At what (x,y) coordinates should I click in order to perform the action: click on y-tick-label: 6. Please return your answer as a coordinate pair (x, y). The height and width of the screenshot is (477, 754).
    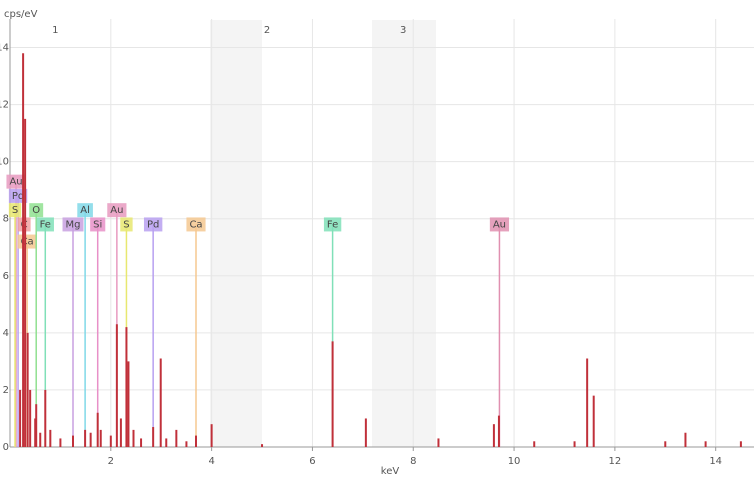
    Looking at the image, I should click on (6, 276).